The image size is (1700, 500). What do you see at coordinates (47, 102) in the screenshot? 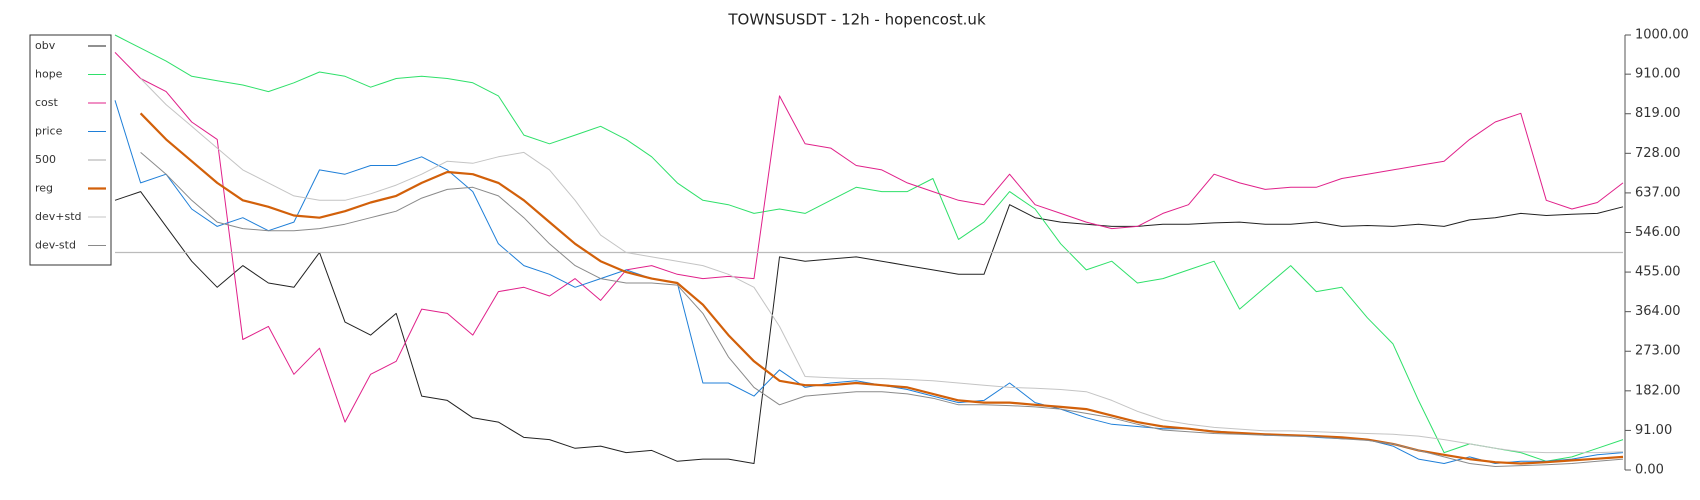
I see `legend-label: cost` at bounding box center [47, 102].